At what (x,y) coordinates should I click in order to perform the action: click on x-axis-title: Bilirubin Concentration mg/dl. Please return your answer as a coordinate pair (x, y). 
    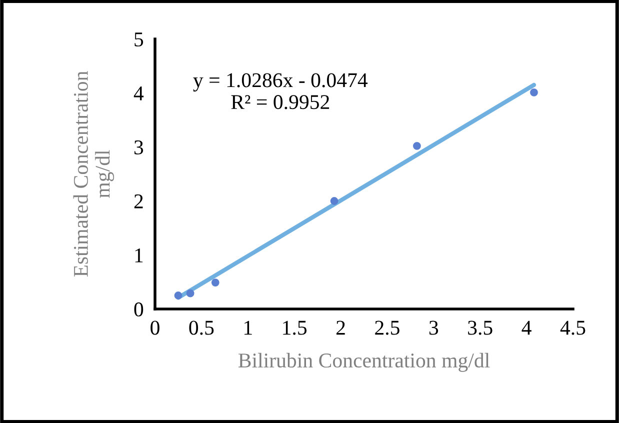
    Looking at the image, I should click on (364, 362).